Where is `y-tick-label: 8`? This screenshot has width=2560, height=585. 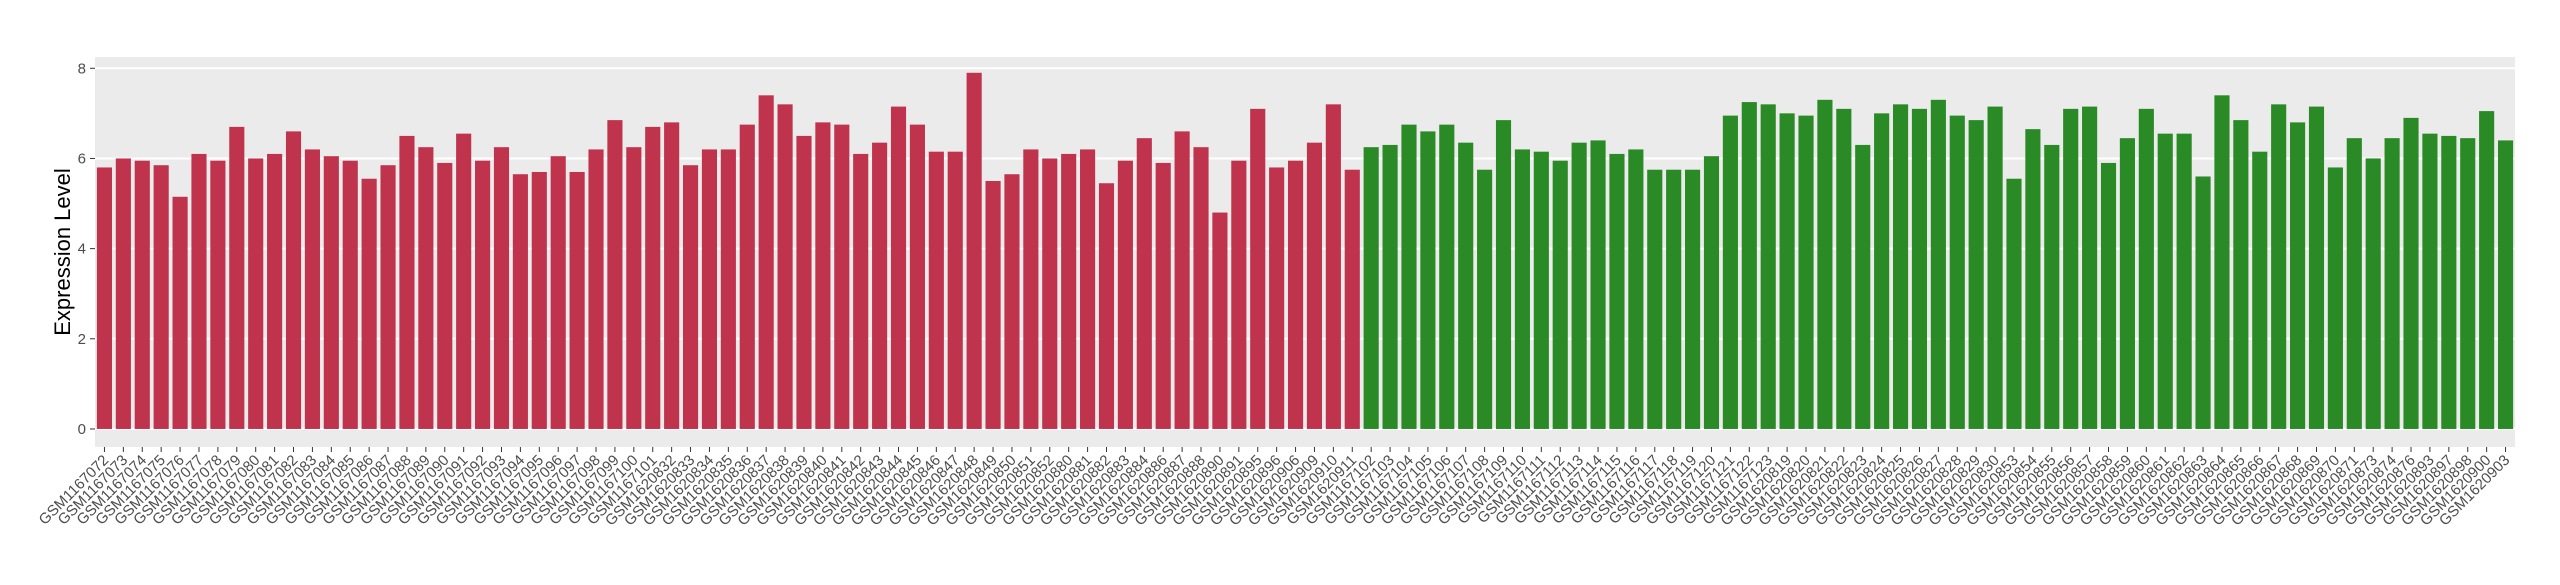
y-tick-label: 8 is located at coordinates (82, 68).